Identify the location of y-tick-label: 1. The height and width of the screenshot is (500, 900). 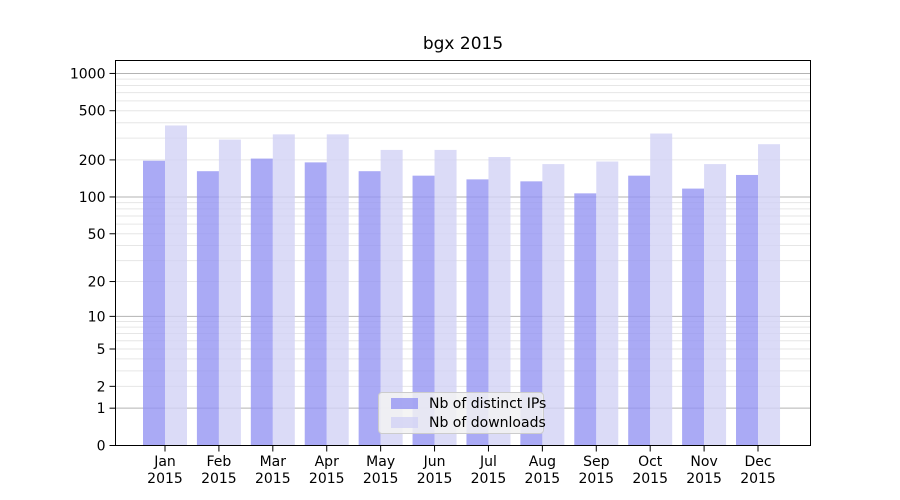
(101, 409).